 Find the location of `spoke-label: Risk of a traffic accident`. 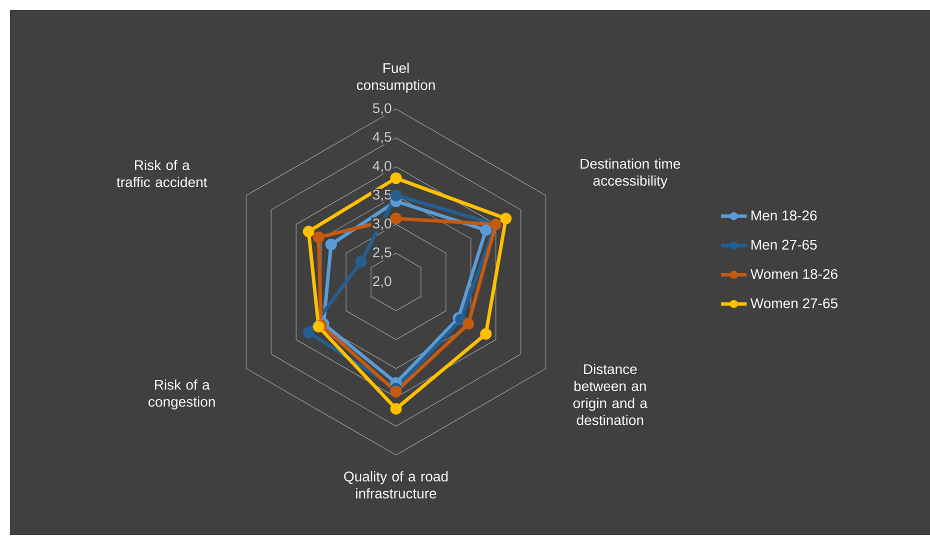

spoke-label: Risk of a traffic accident is located at coordinates (162, 174).